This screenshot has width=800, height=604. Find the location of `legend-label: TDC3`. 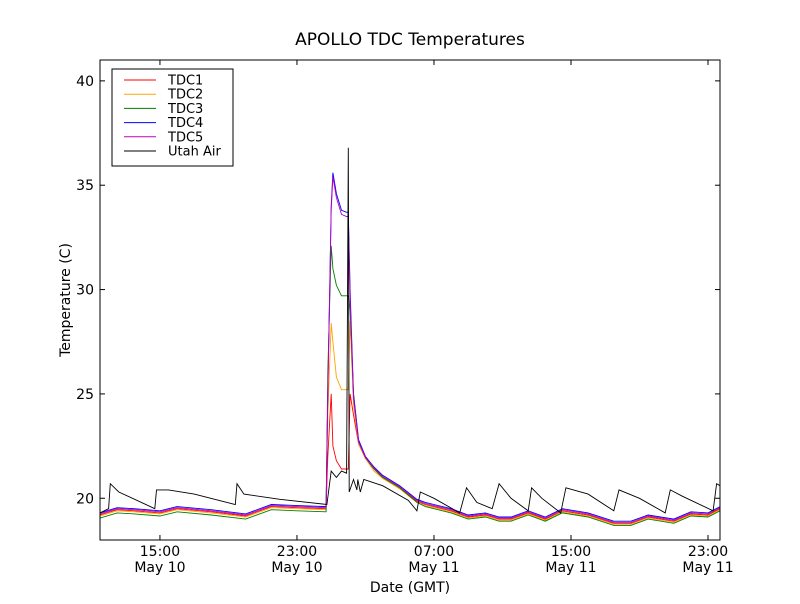

legend-label: TDC3 is located at coordinates (185, 109).